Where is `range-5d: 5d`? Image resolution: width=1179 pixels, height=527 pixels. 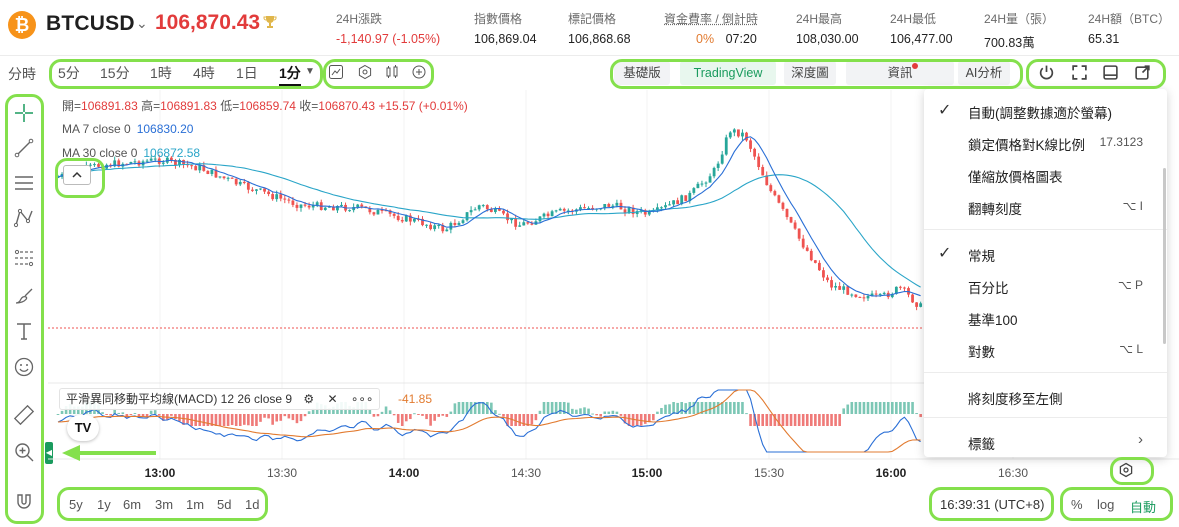
range-5d: 5d is located at coordinates (224, 504).